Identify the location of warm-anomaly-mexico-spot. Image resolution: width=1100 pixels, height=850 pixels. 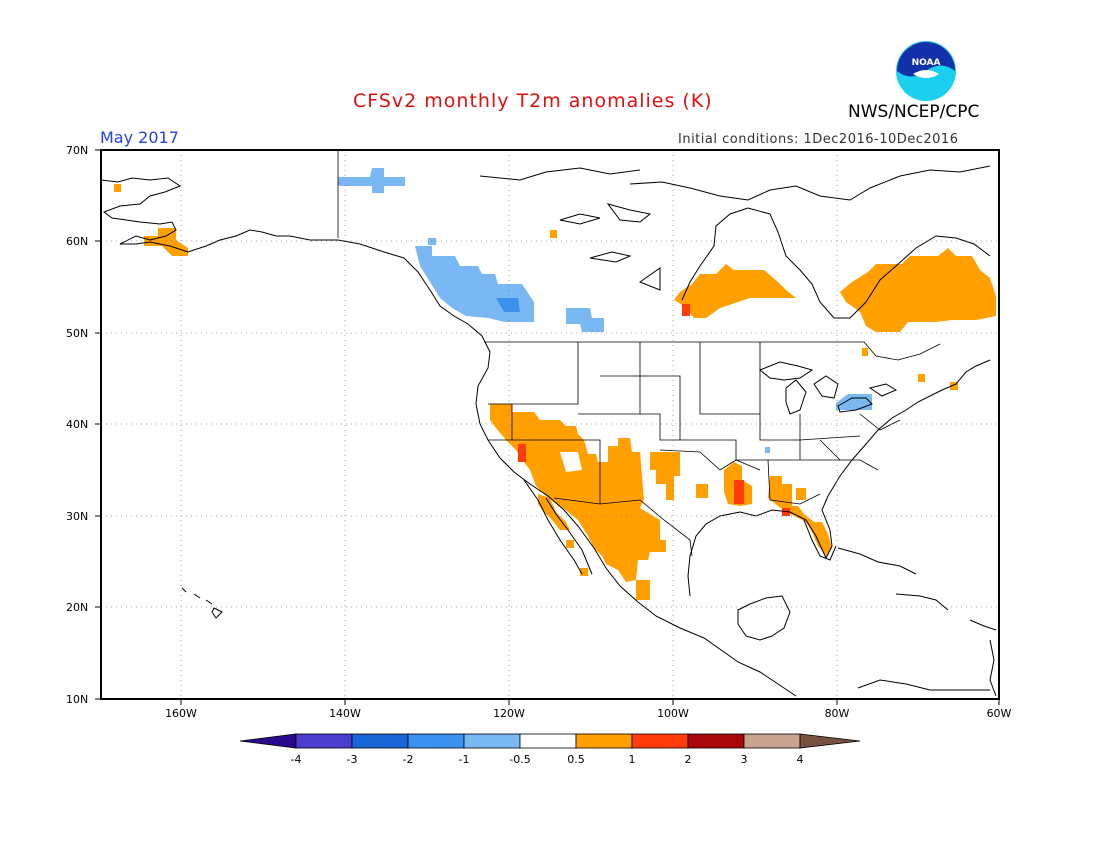
(584, 572).